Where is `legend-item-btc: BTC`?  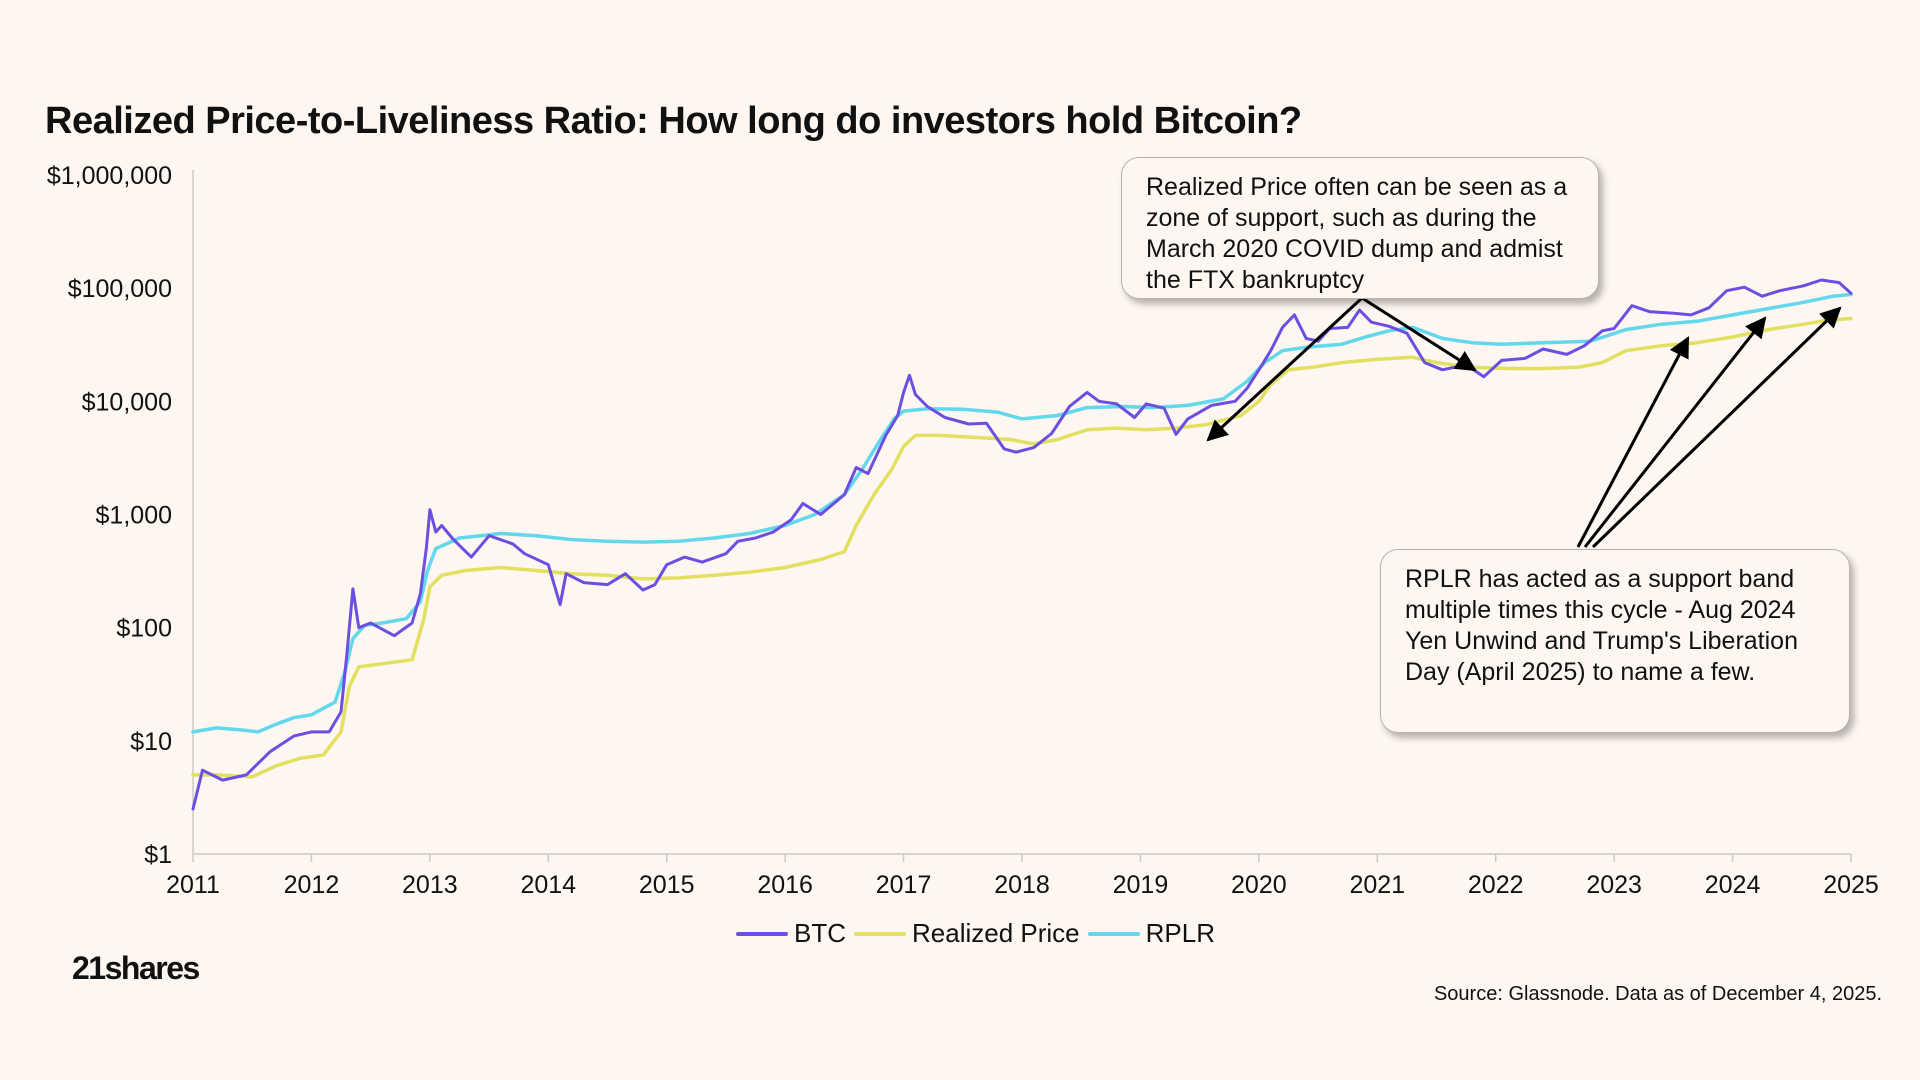 legend-item-btc: BTC is located at coordinates (791, 933).